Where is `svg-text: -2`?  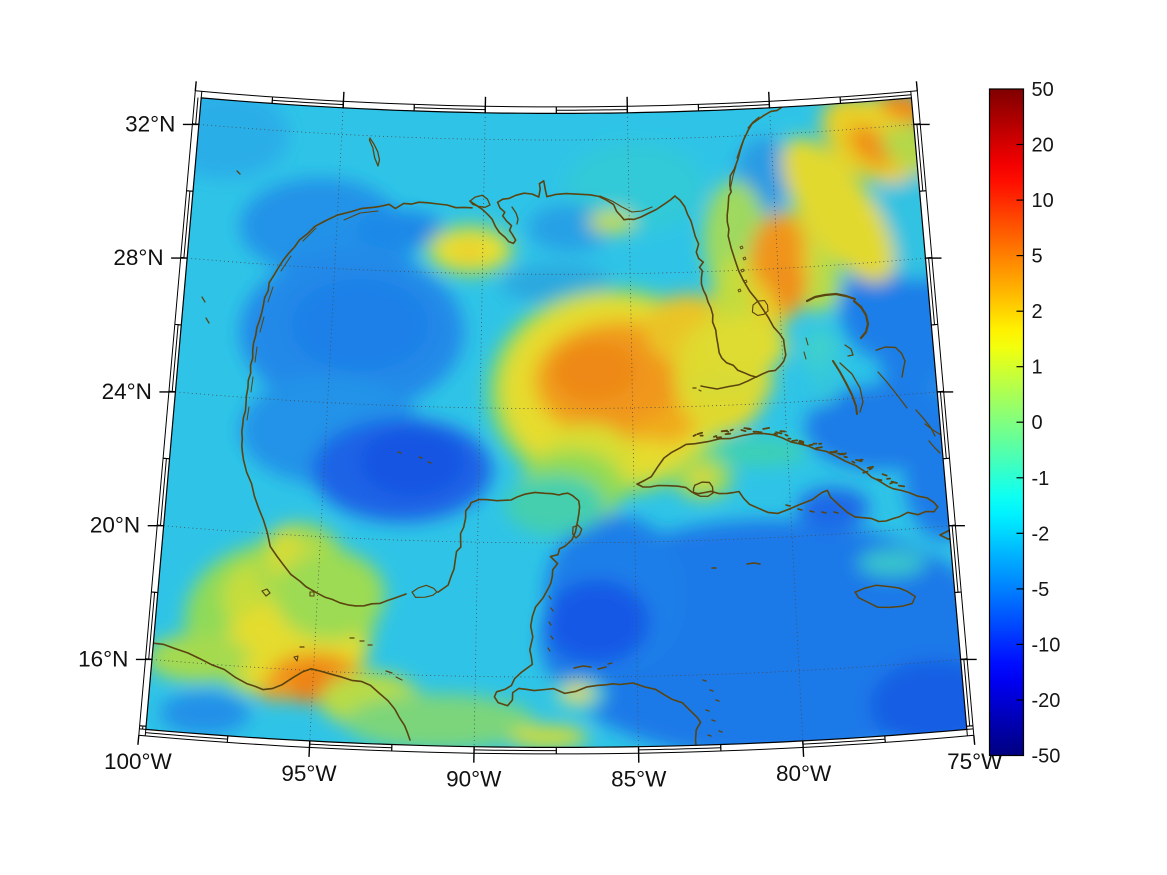 svg-text: -2 is located at coordinates (1041, 534).